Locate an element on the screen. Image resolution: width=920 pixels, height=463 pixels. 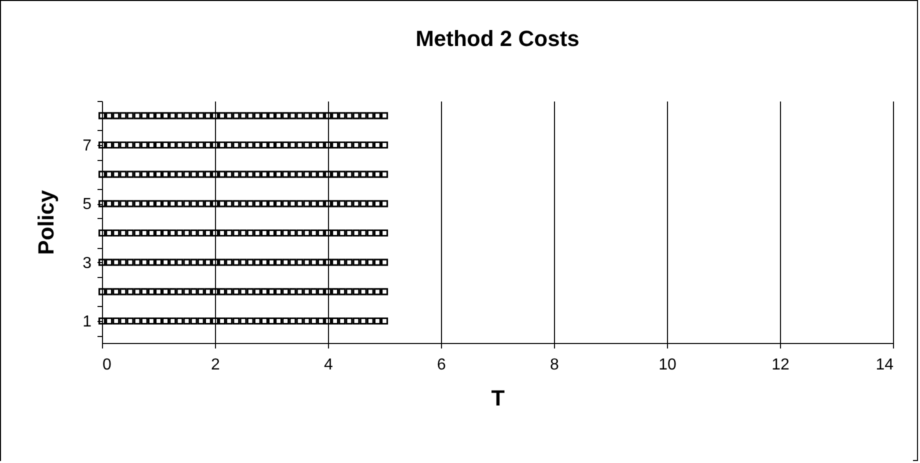
y-axis-title: Policy is located at coordinates (46, 222).